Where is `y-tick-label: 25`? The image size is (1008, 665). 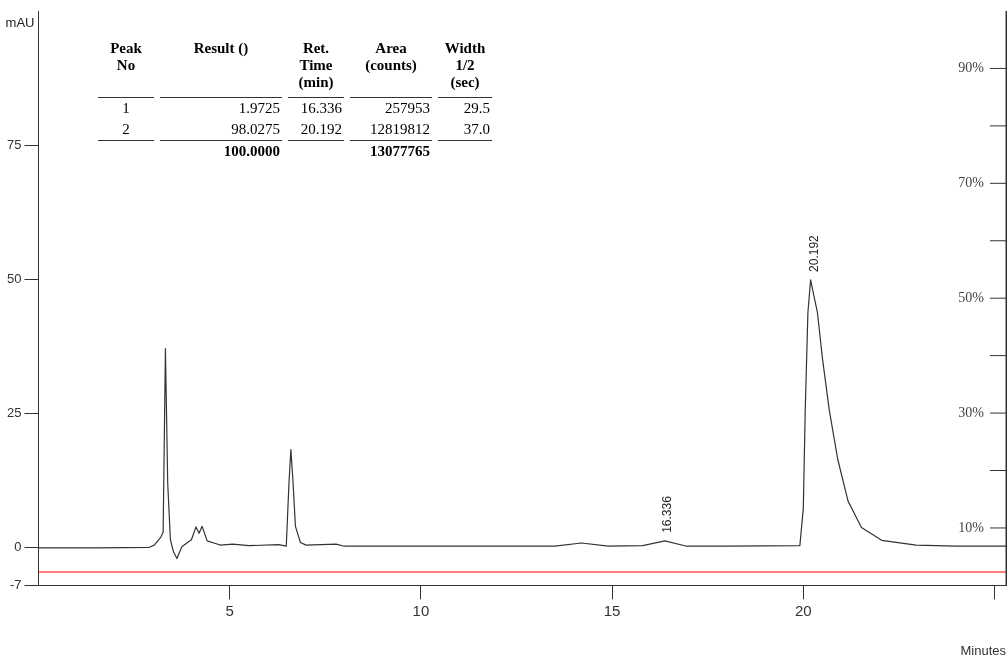
y-tick-label: 25 is located at coordinates (14, 413).